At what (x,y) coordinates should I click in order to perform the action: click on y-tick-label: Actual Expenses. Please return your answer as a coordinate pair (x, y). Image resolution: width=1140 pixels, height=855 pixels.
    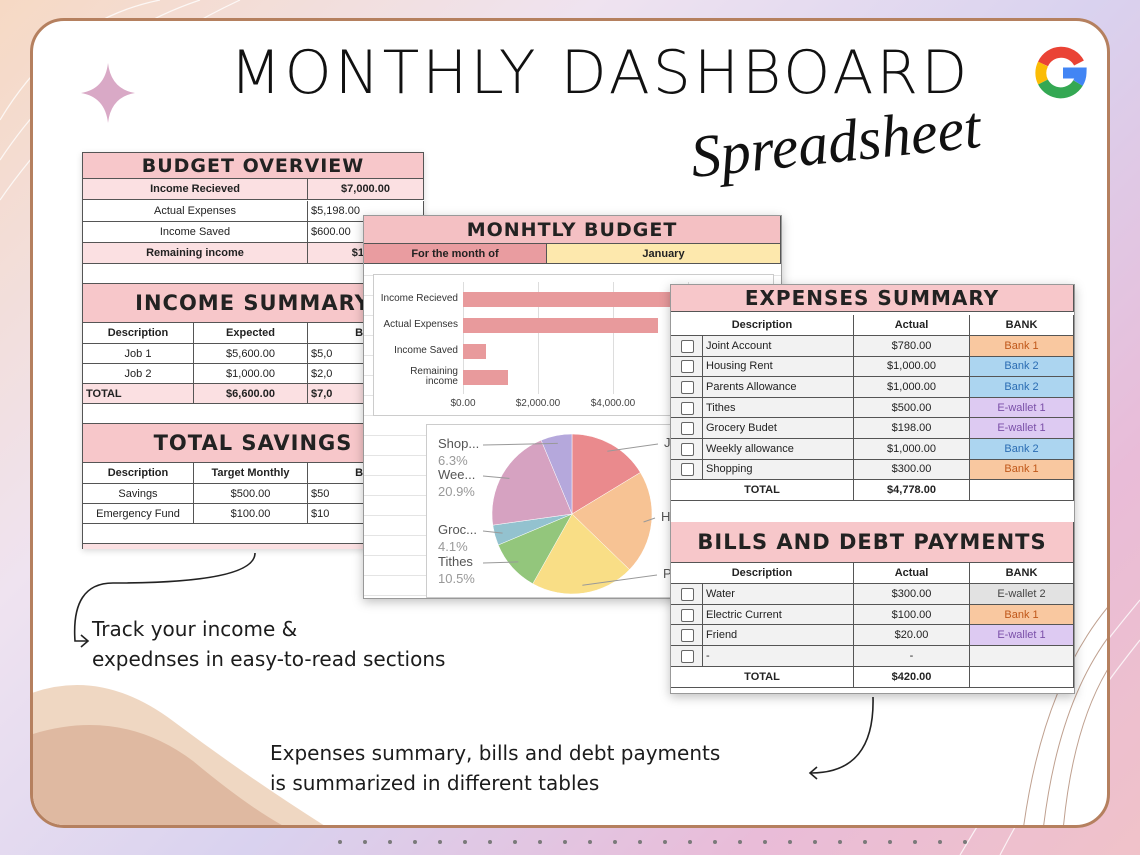
    Looking at the image, I should click on (421, 324).